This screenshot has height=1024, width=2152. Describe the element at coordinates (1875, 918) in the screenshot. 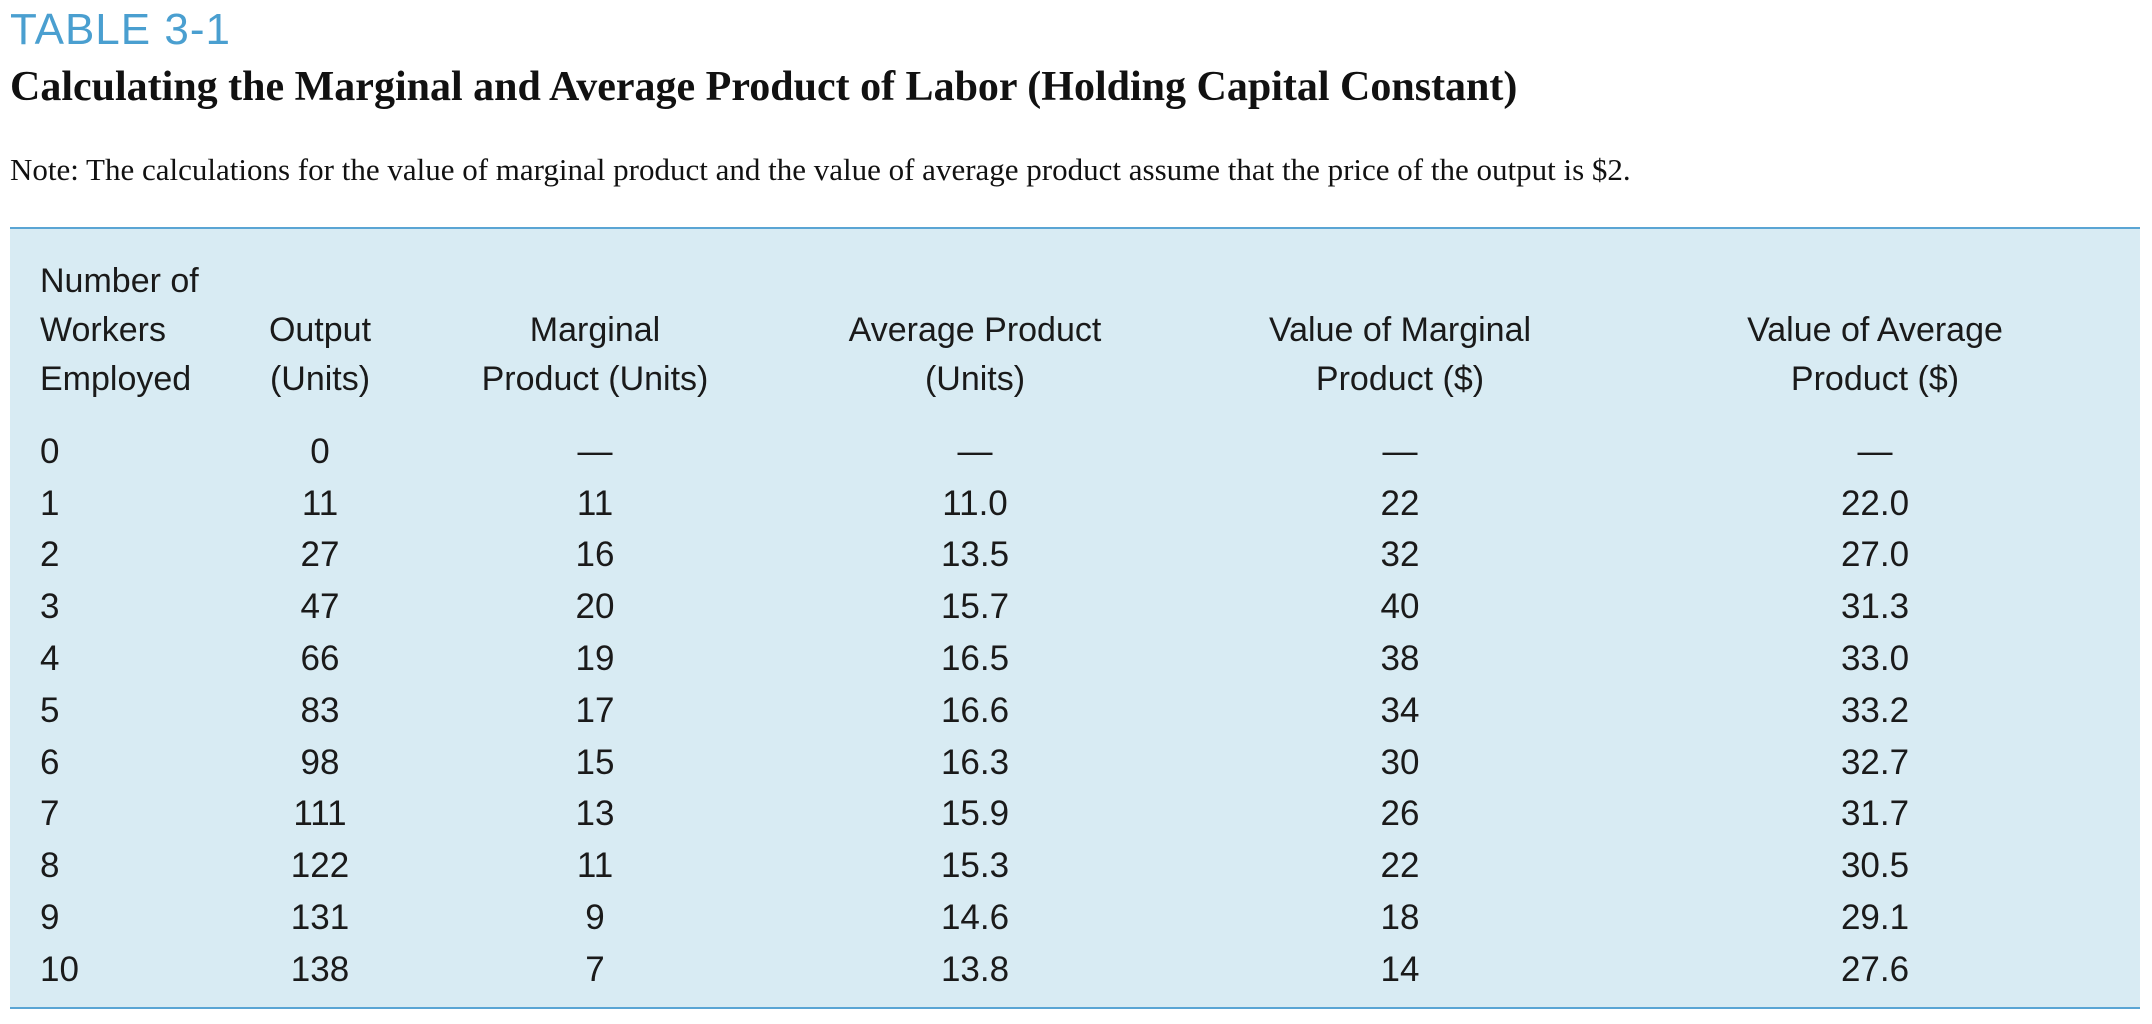

I see `table-cell: 29.1` at that location.